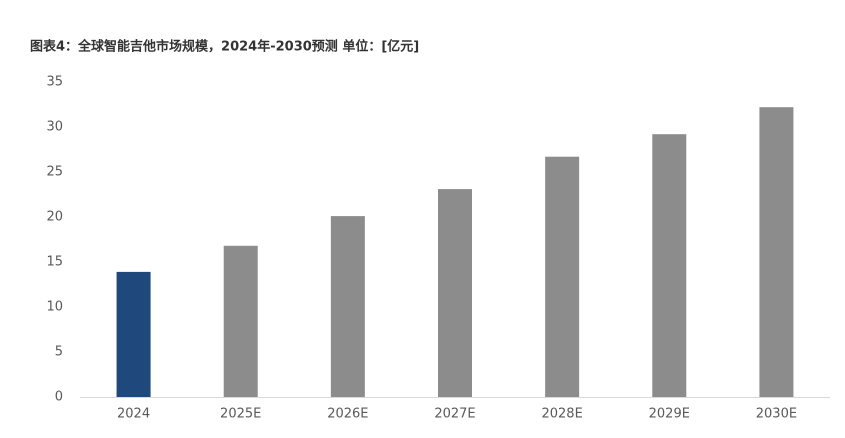 This screenshot has height=438, width=845. I want to click on x-tick-label: 2030E, so click(776, 414).